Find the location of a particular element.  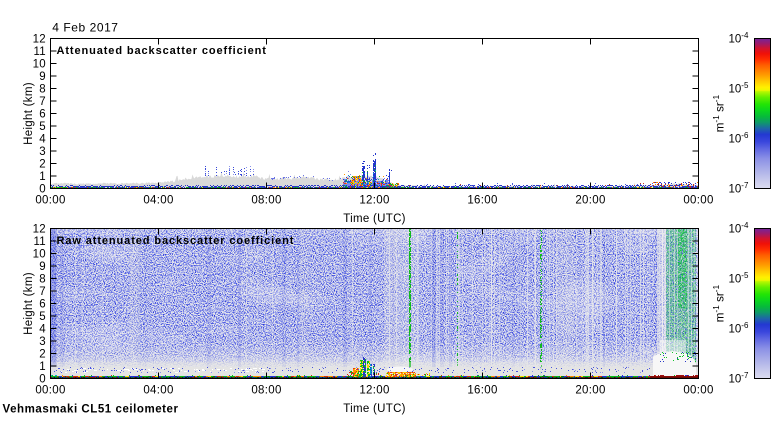

svg-text:Raw attenuated backscatter coe: Raw attenuated backscatter coefficient is located at coordinates (176, 241).